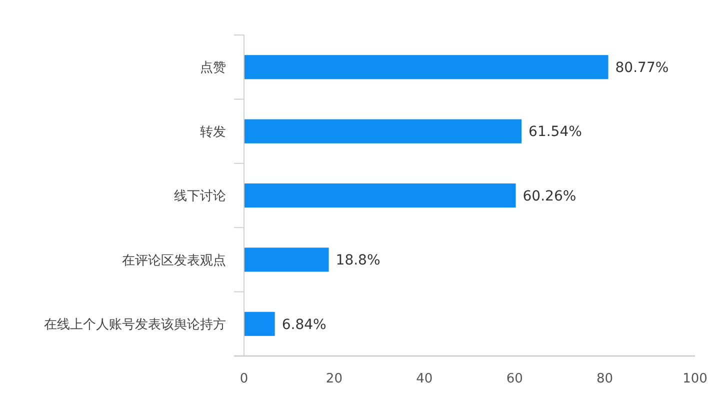 The width and height of the screenshot is (720, 408). What do you see at coordinates (424, 379) in the screenshot?
I see `x-tick-label: 40` at bounding box center [424, 379].